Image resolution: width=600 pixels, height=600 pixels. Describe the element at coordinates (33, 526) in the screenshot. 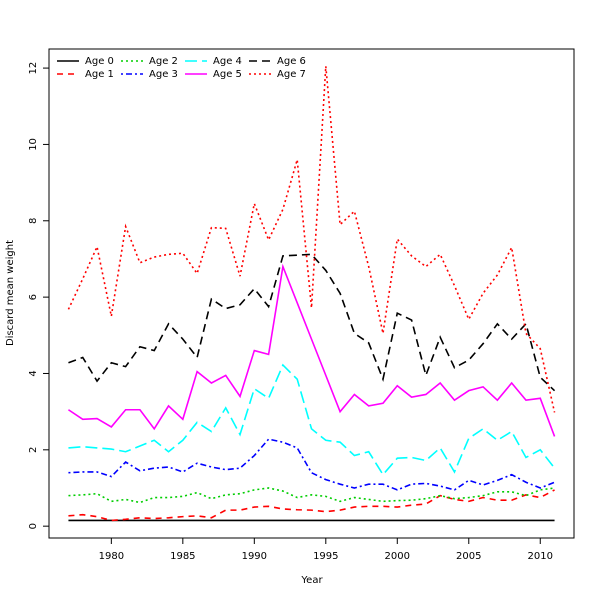

I see `y-tick-label: 0` at that location.